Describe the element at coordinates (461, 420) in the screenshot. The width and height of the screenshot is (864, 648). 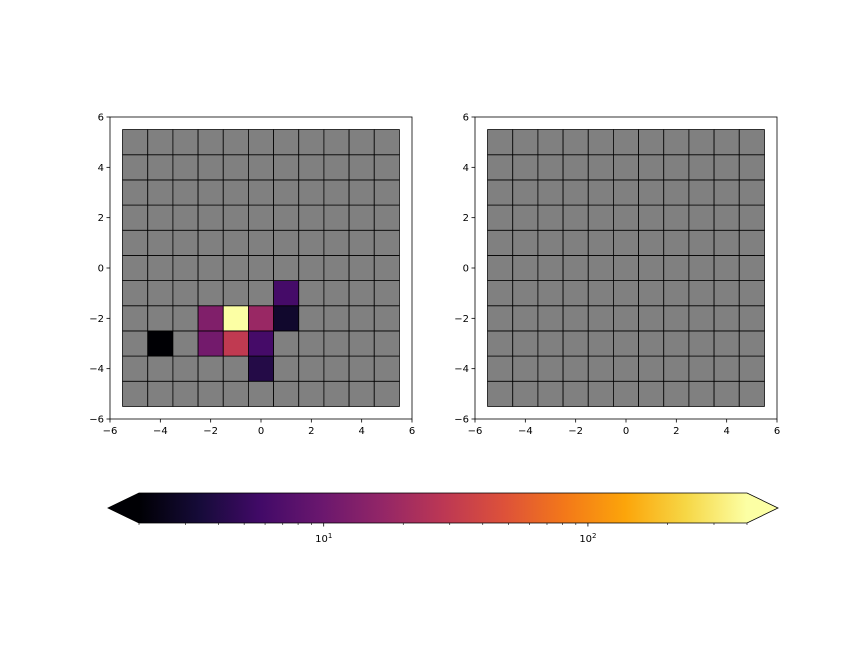
I see `y-tick-label: −6` at that location.